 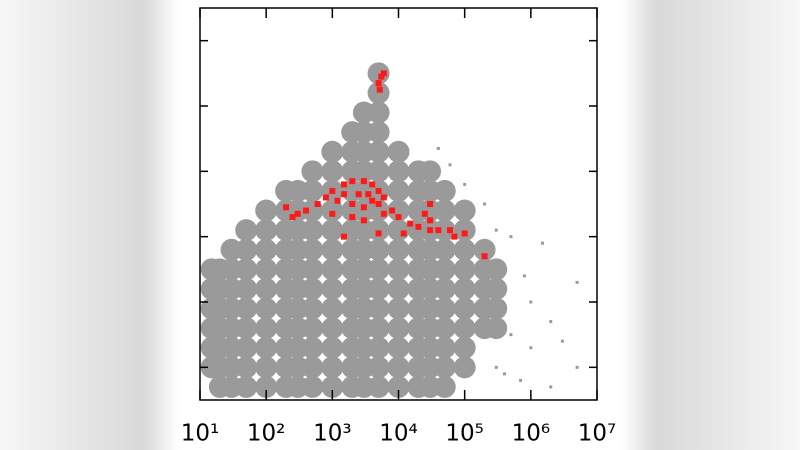 I want to click on x-tick-label: 10¹, so click(x=200, y=434).